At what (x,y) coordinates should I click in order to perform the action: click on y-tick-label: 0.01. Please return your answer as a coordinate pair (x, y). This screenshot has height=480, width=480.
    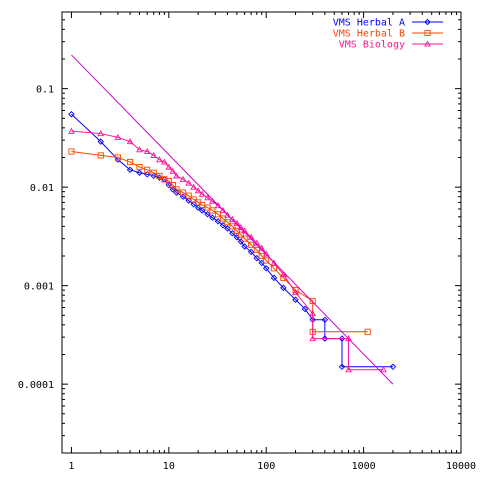
    Looking at the image, I should click on (42, 188).